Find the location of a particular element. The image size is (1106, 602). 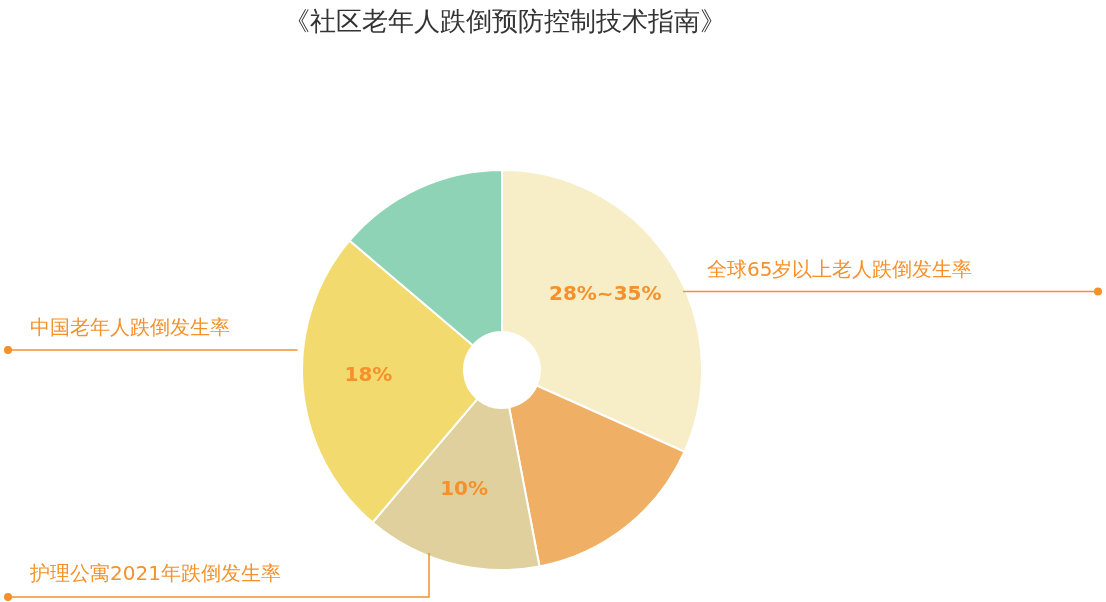

slice-label: 护理公寓2021年跌倒发生率 is located at coordinates (155, 573).